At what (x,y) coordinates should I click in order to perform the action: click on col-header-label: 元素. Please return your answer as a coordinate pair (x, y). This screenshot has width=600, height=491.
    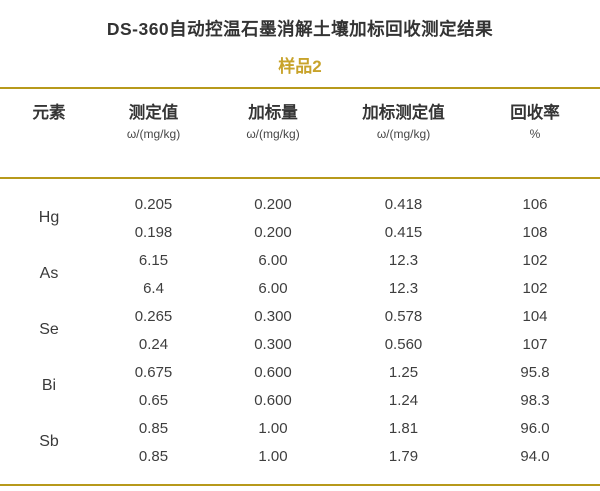
    Looking at the image, I should click on (49, 113).